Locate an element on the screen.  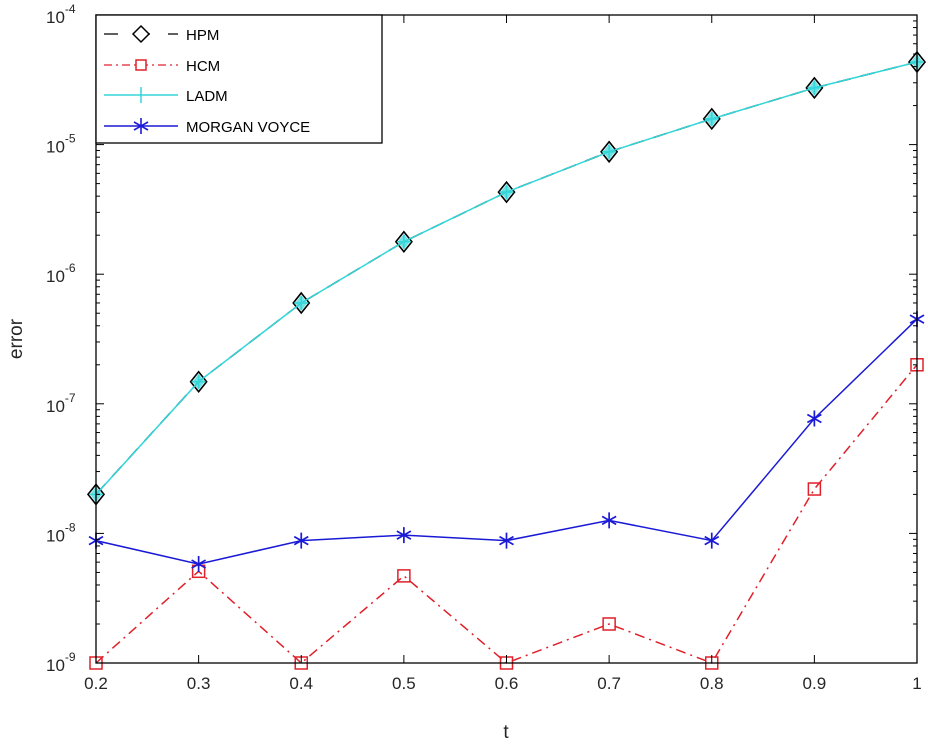
y-tick-label: 10⁻⁴ is located at coordinates (61, 14).